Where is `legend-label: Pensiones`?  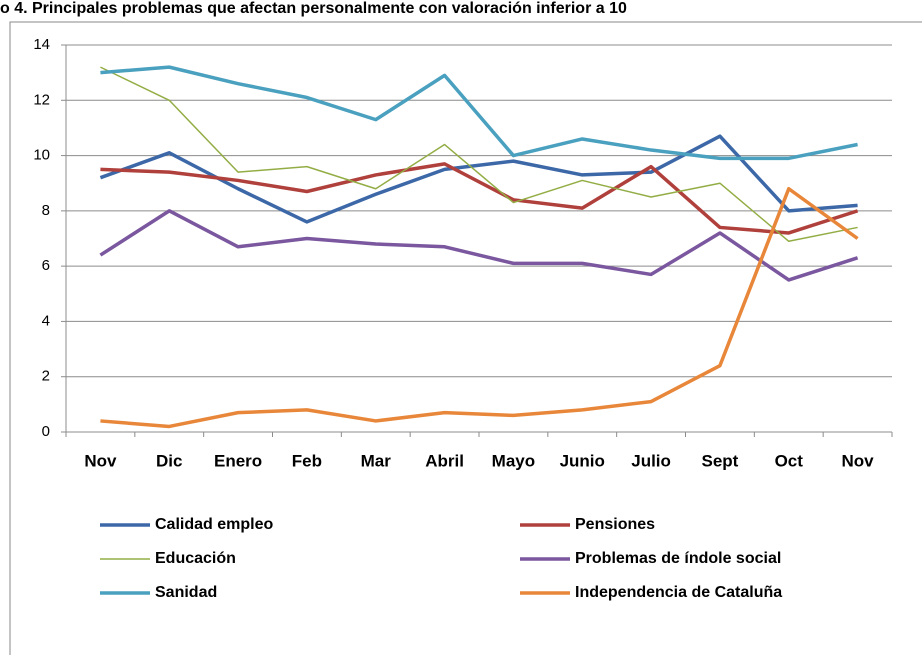 legend-label: Pensiones is located at coordinates (615, 524).